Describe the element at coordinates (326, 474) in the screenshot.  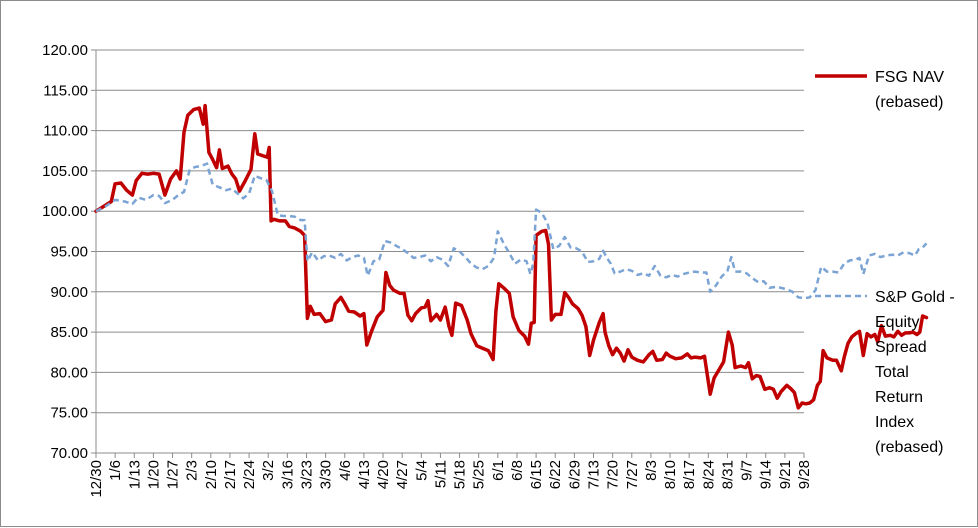
I see `x-tick-label: 3/30` at that location.